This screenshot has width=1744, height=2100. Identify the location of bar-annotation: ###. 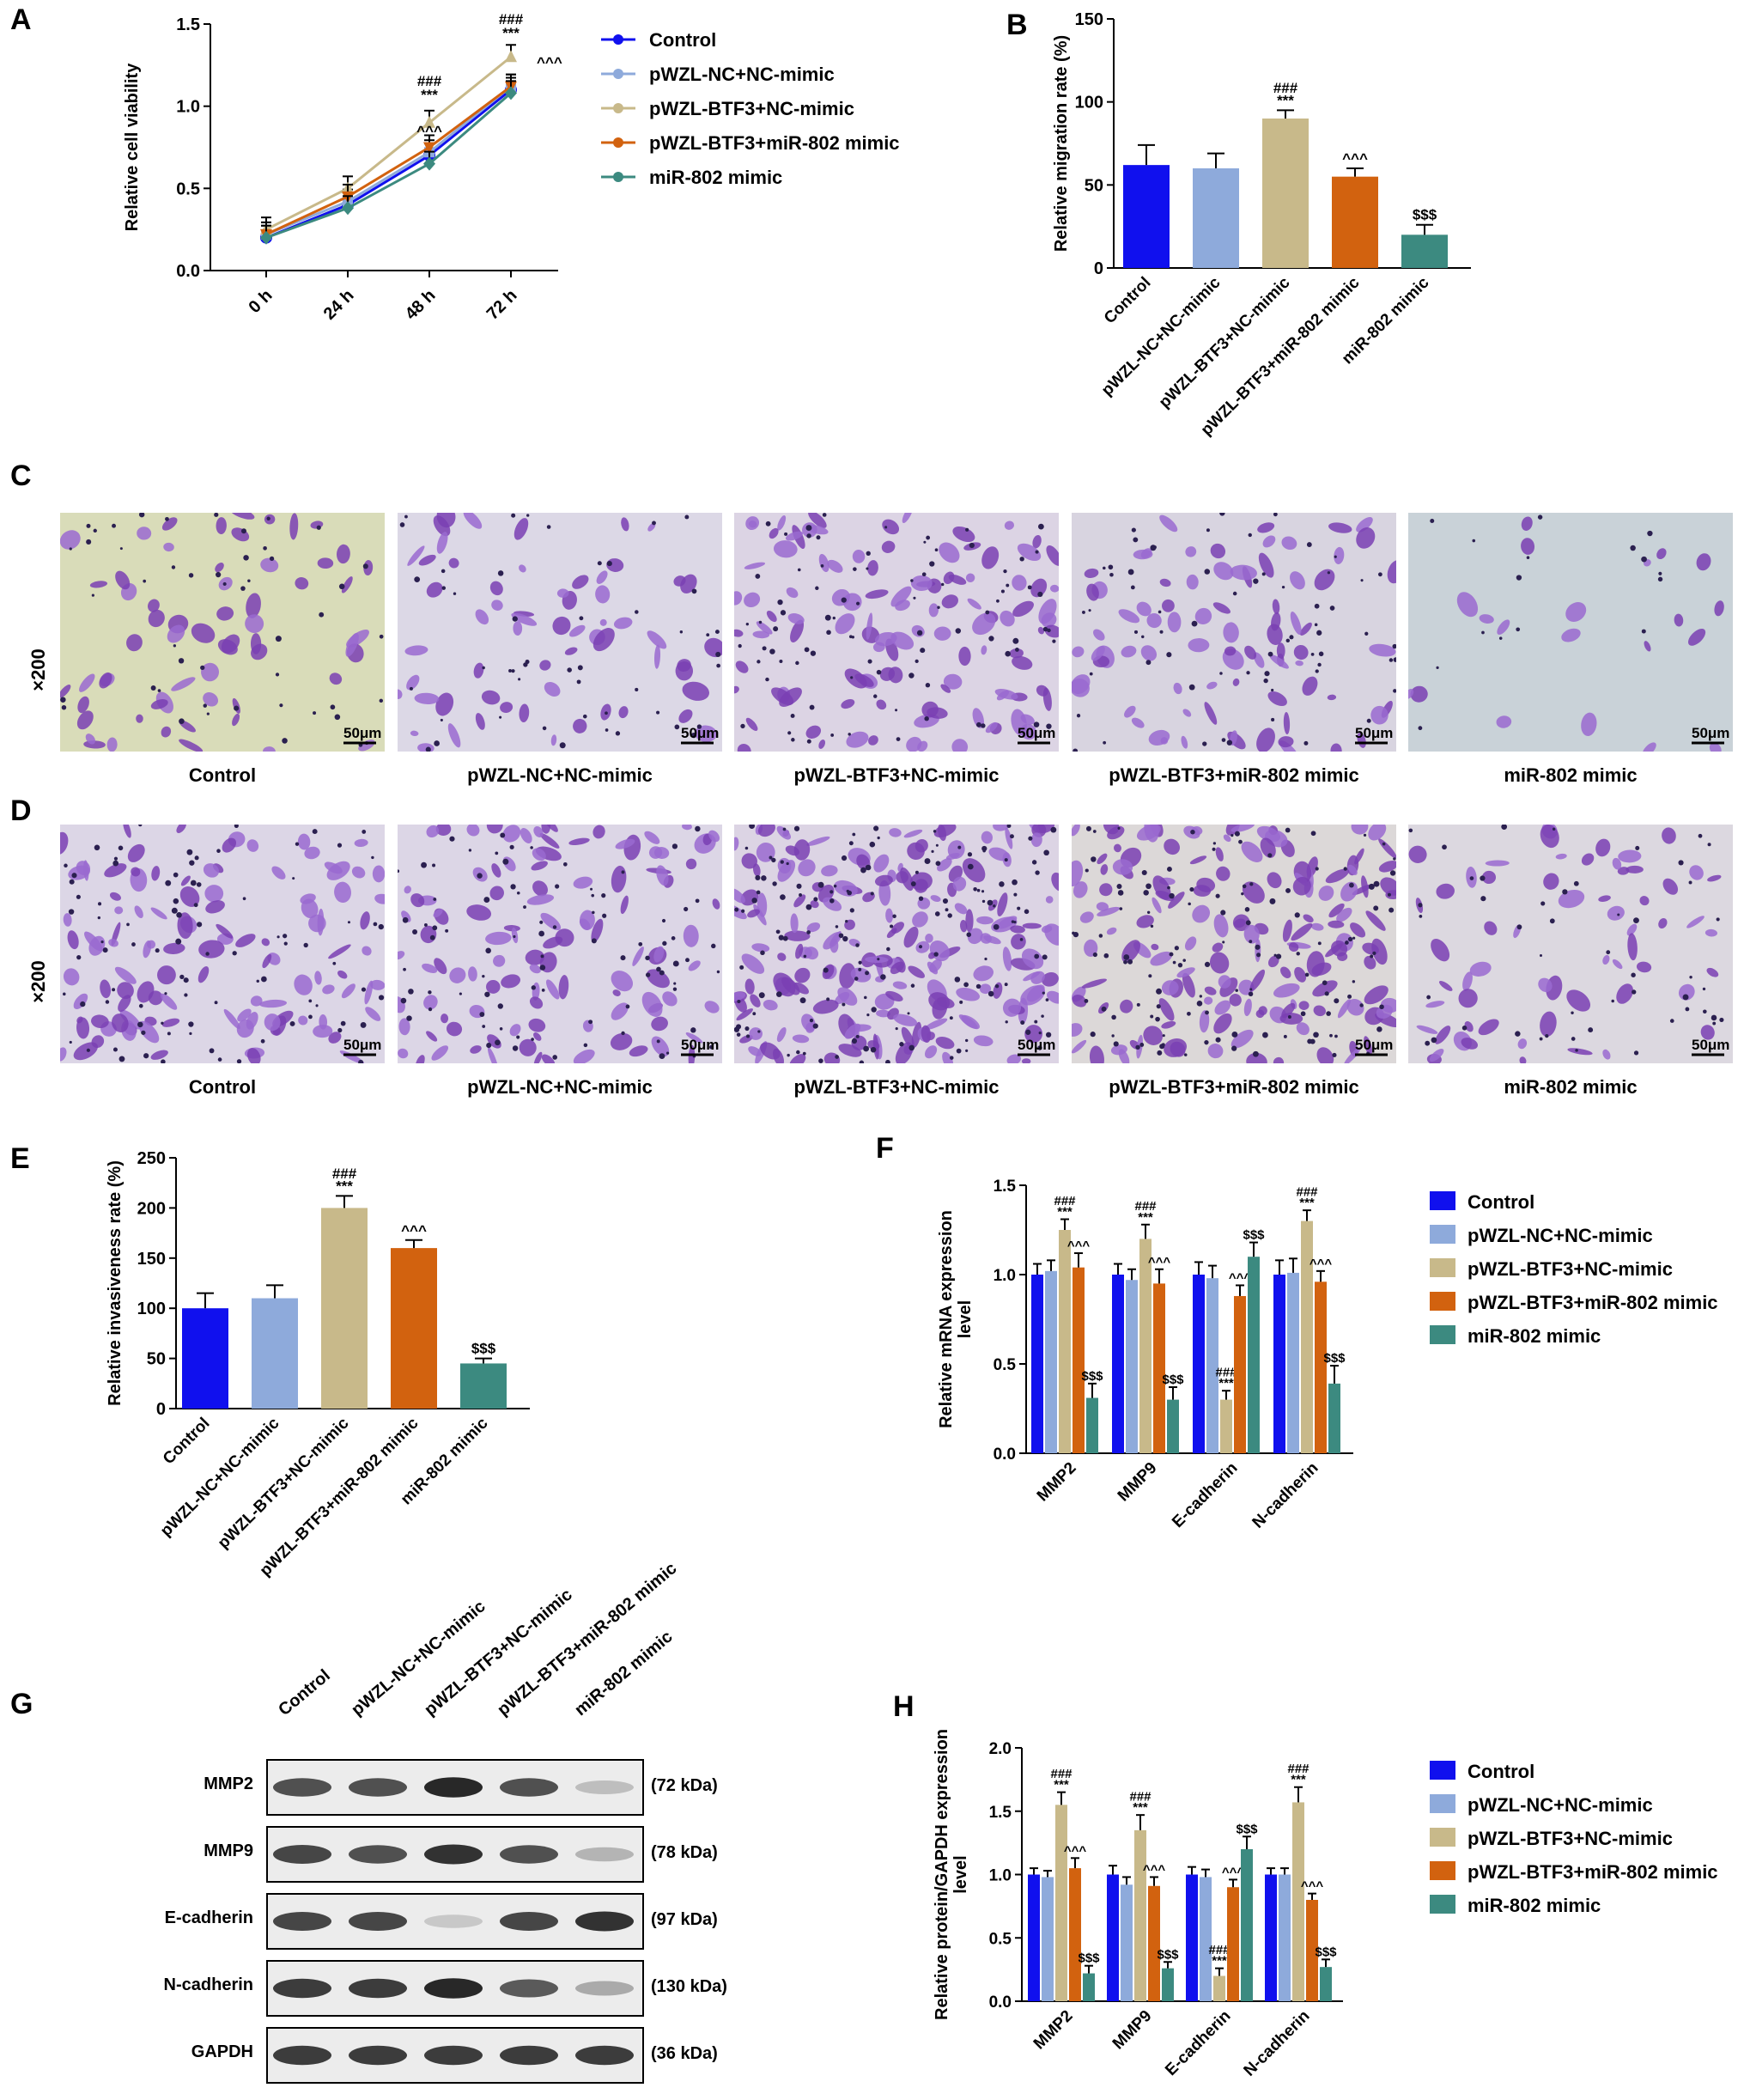
(1140, 1797).